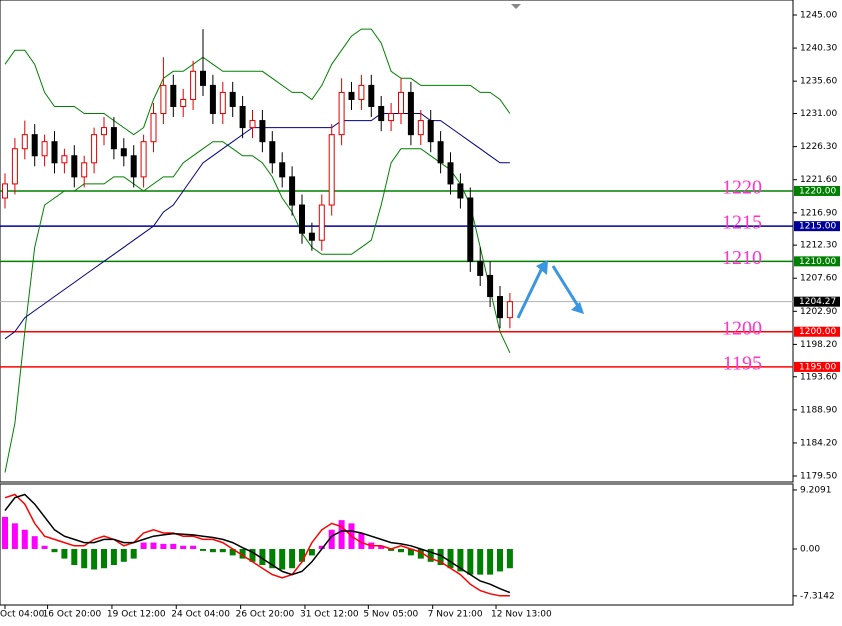 The height and width of the screenshot is (626, 842). I want to click on y-tick-label: 1245.00, so click(818, 15).